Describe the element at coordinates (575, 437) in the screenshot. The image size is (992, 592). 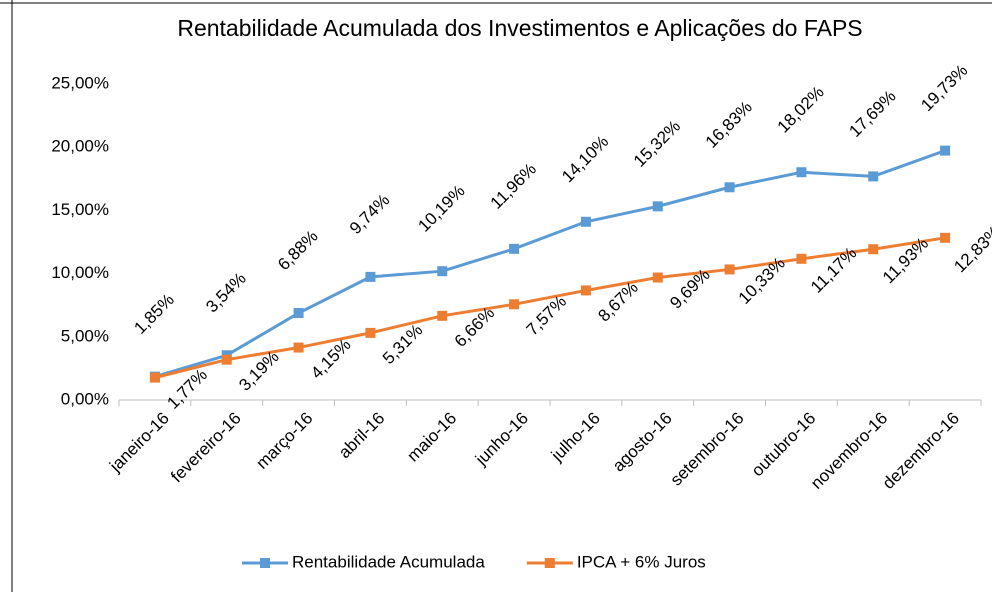
I see `x-tick-label: julho-16` at that location.